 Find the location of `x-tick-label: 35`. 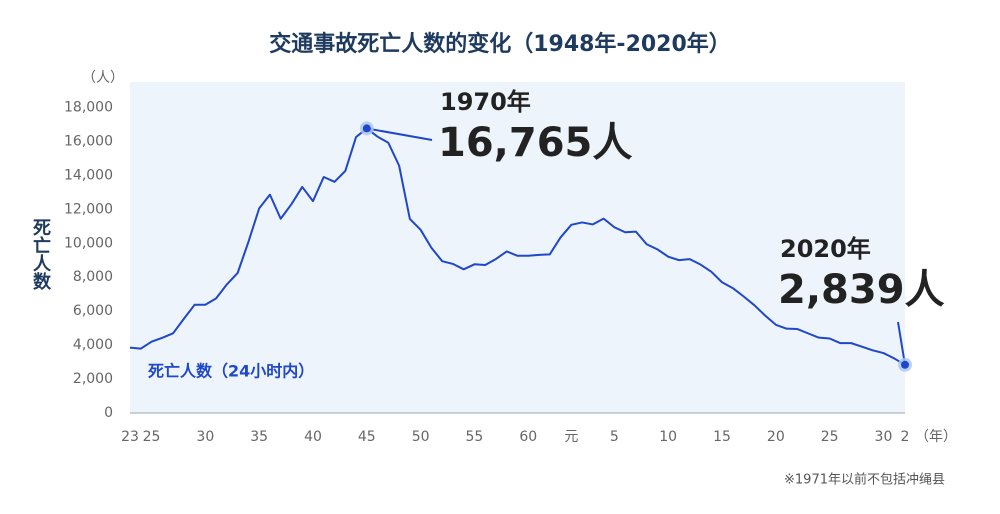

x-tick-label: 35 is located at coordinates (259, 437).